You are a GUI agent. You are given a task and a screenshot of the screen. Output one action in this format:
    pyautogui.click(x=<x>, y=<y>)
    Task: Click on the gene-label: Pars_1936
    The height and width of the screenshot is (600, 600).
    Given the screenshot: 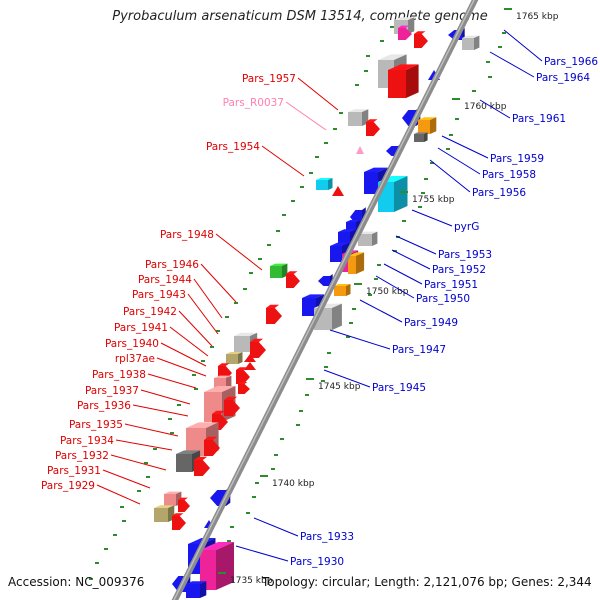 What is the action you would take?
    pyautogui.click(x=104, y=406)
    